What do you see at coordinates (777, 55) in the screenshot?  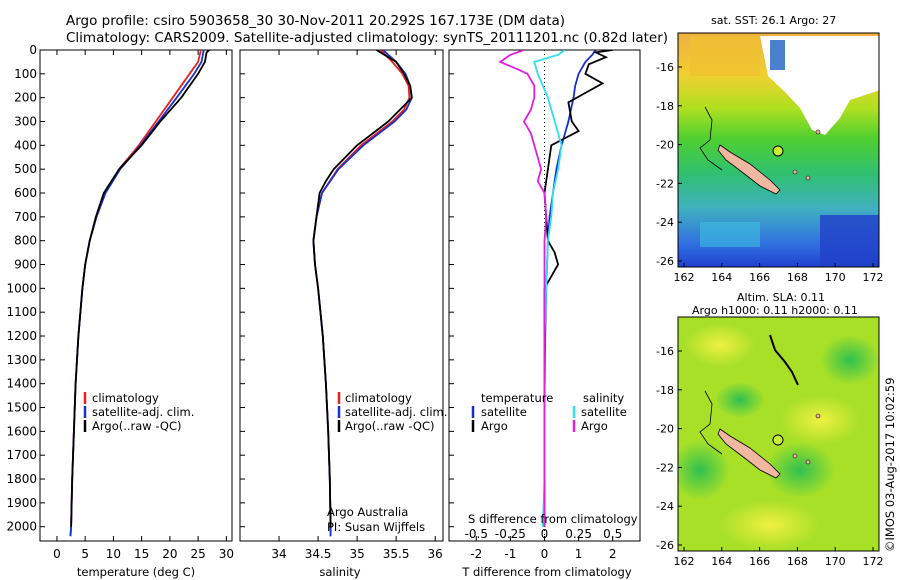 I see `sst-warm-coast` at bounding box center [777, 55].